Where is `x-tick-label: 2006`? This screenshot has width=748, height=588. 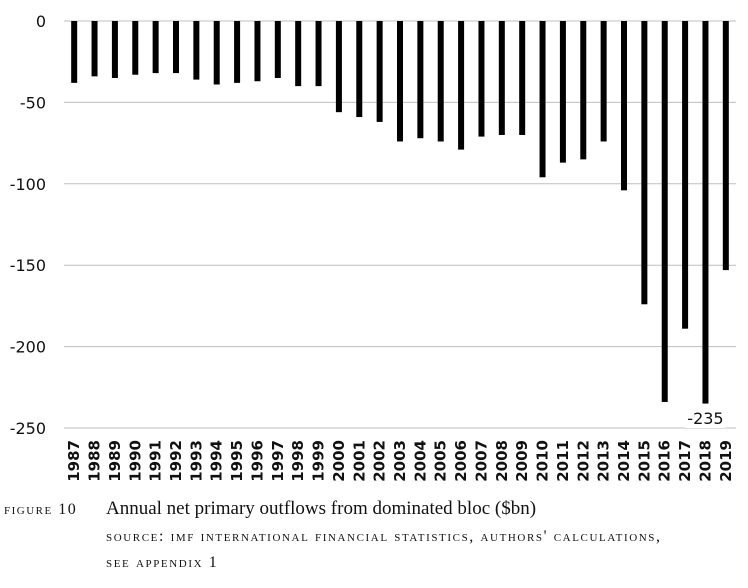 x-tick-label: 2006 is located at coordinates (461, 461).